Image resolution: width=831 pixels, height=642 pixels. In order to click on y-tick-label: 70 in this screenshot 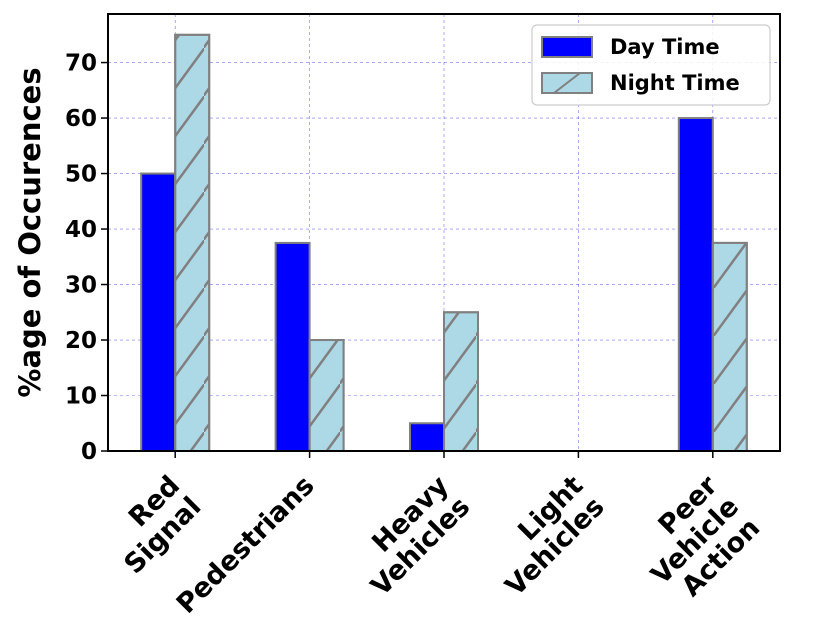, I will do `click(81, 64)`.